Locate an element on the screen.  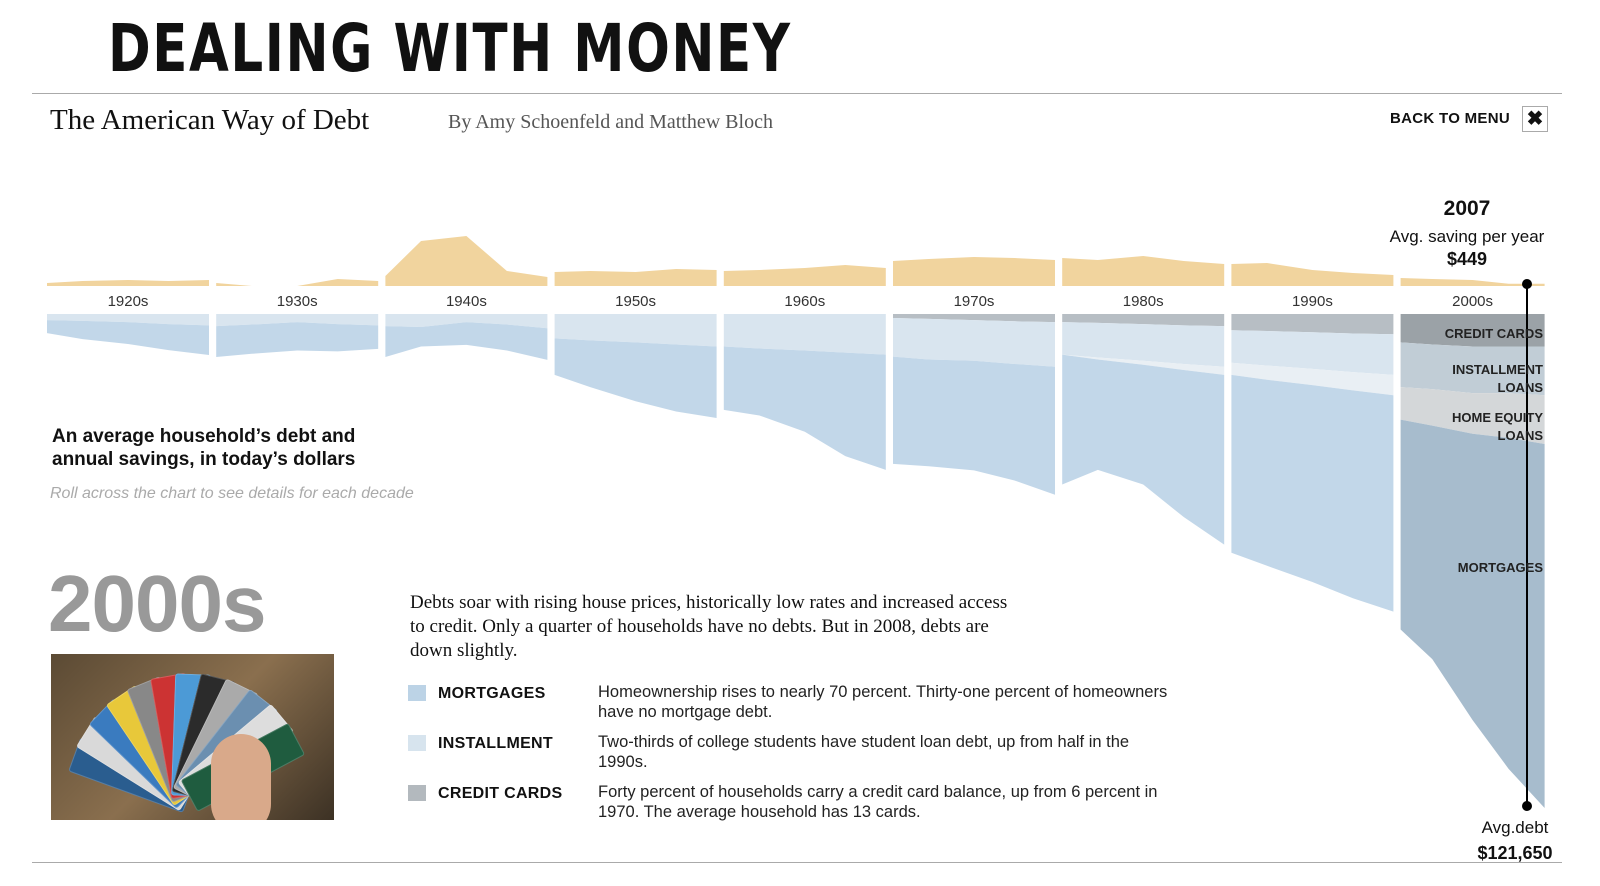
debt-layer-mortgages-1930s is located at coordinates (297, 340).